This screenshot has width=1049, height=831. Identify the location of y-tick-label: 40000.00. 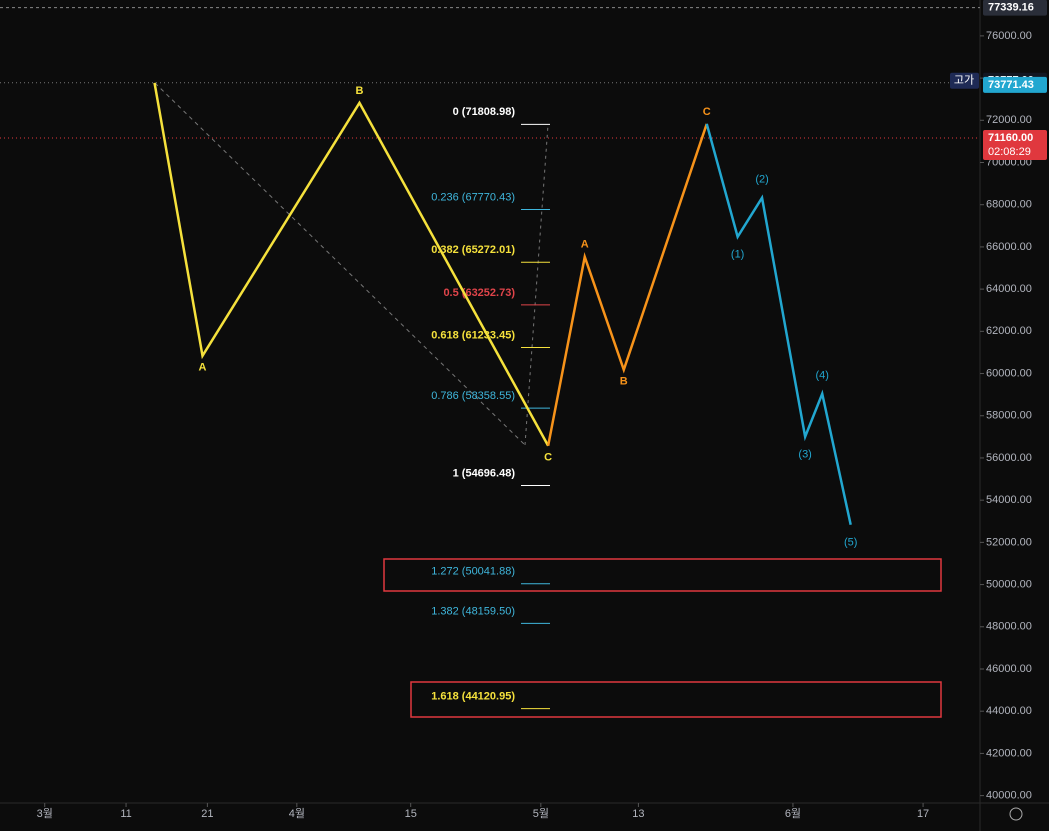
(1009, 796).